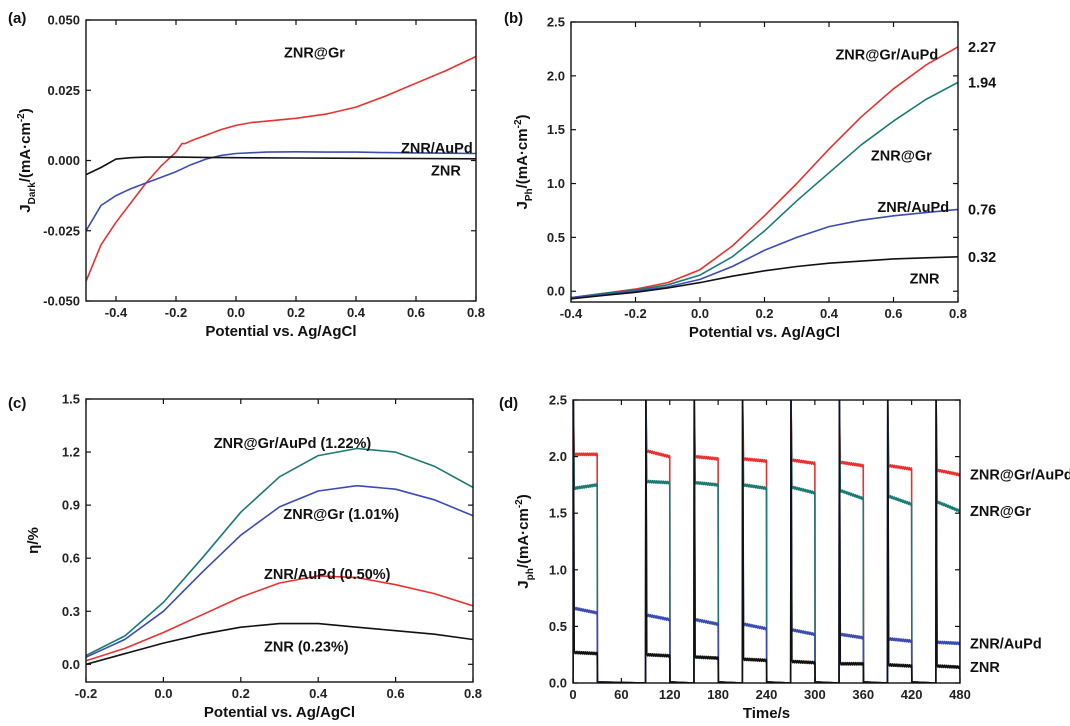  What do you see at coordinates (718, 694) in the screenshot?
I see `x-tick-label: 180` at bounding box center [718, 694].